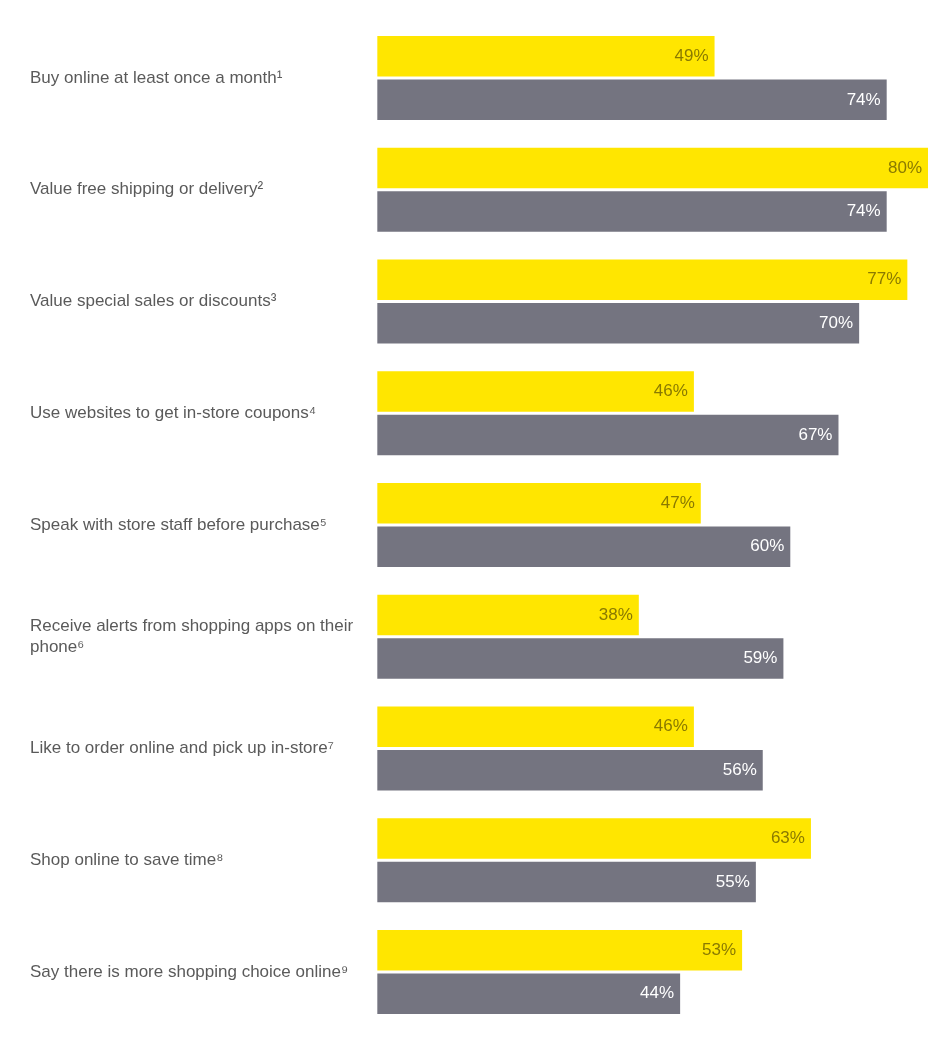 The image size is (928, 1050). I want to click on y-tick-label: Like to order online and pick up in-store⁷, so click(182, 748).